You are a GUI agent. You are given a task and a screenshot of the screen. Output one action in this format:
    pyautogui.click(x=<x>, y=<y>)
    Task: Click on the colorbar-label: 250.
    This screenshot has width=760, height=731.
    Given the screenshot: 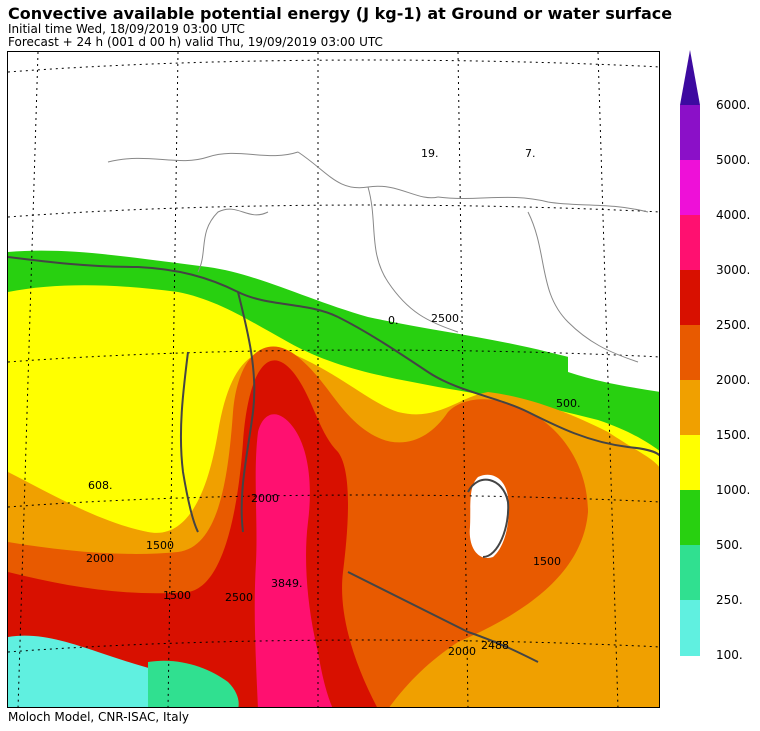 What is the action you would take?
    pyautogui.click(x=729, y=600)
    